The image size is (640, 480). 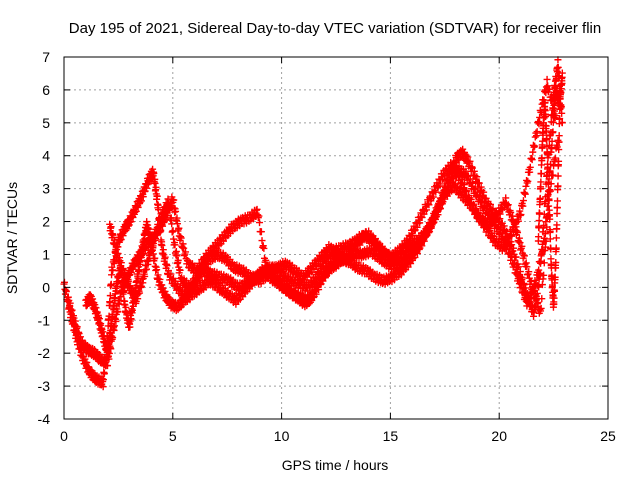 I want to click on x-tick-label: 20, so click(x=499, y=436).